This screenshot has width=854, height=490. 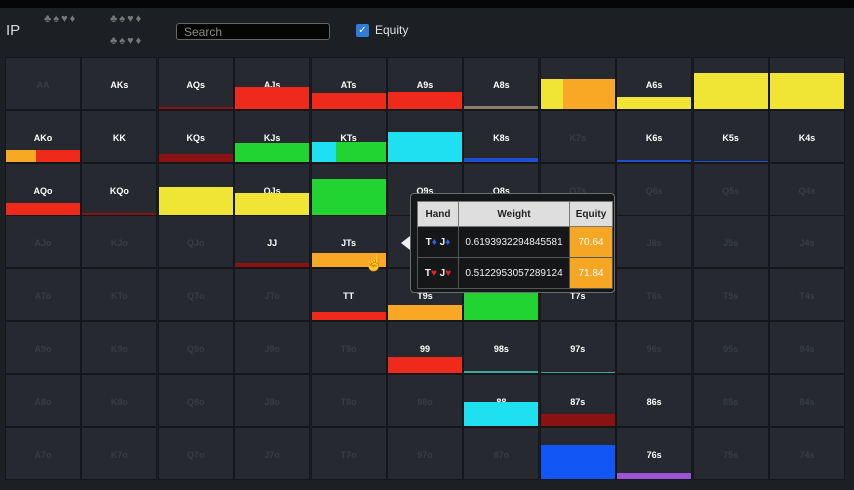 I want to click on hand-cell-jj: JJ, so click(x=272, y=242).